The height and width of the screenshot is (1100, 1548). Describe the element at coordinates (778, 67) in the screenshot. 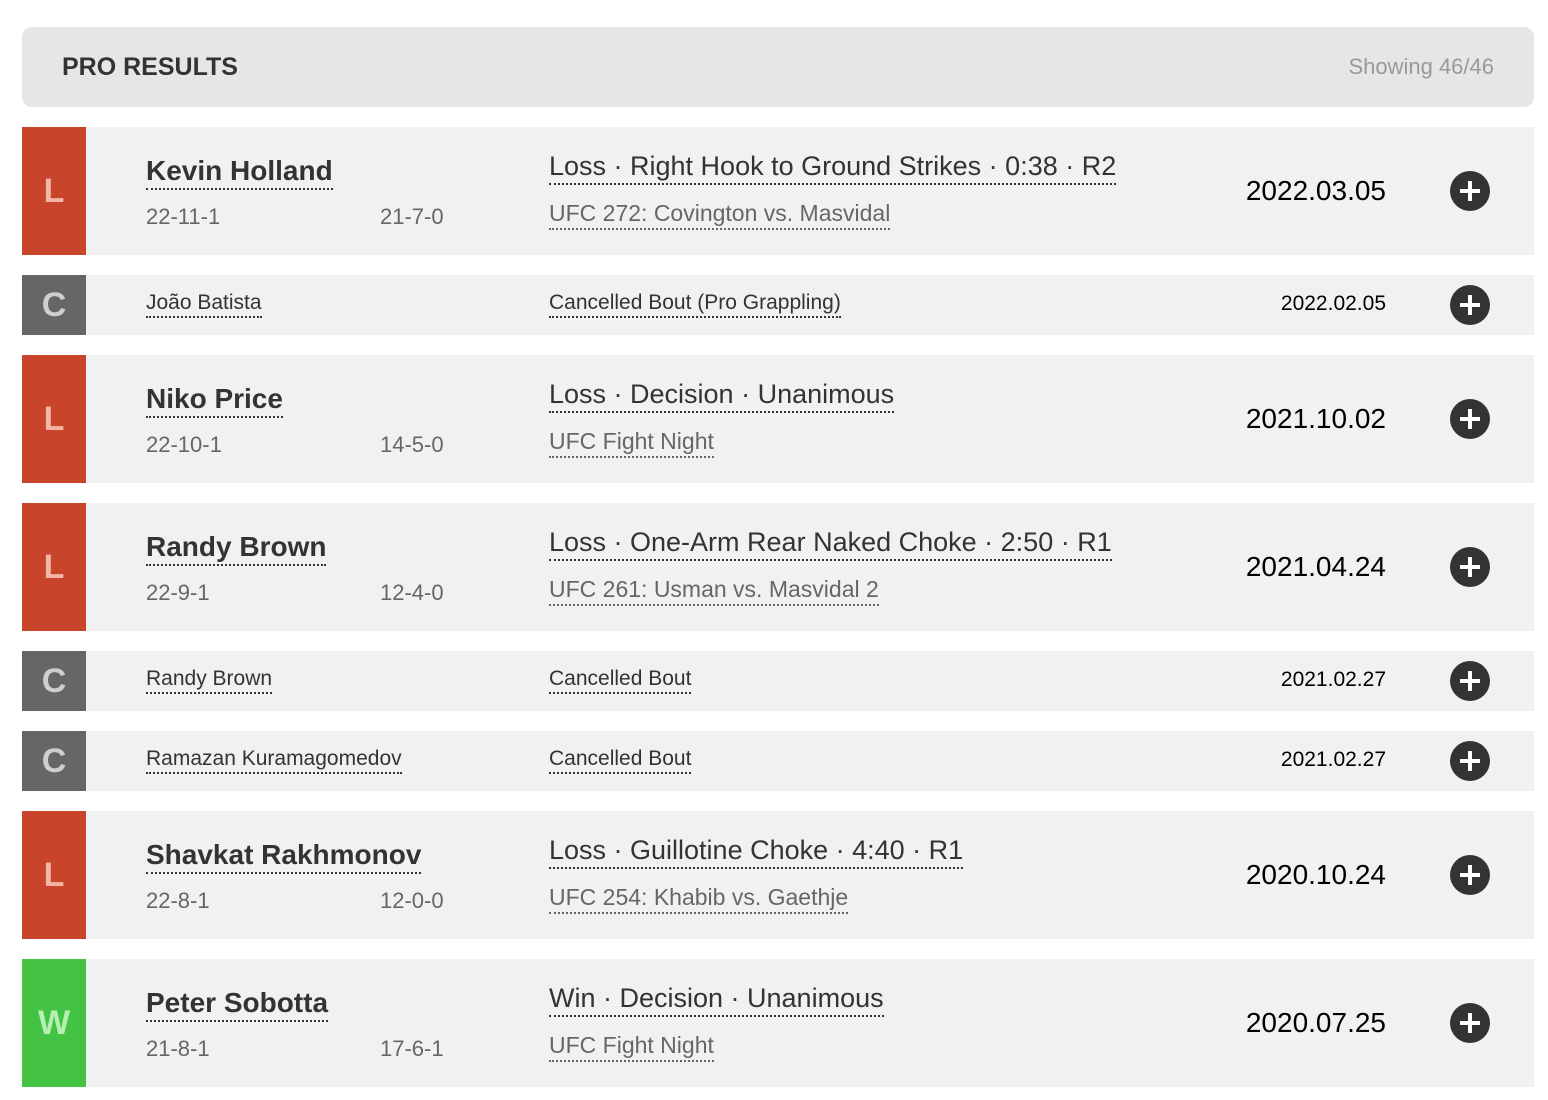

I see `results-header: PRO RESULTS Showing 46/46` at that location.